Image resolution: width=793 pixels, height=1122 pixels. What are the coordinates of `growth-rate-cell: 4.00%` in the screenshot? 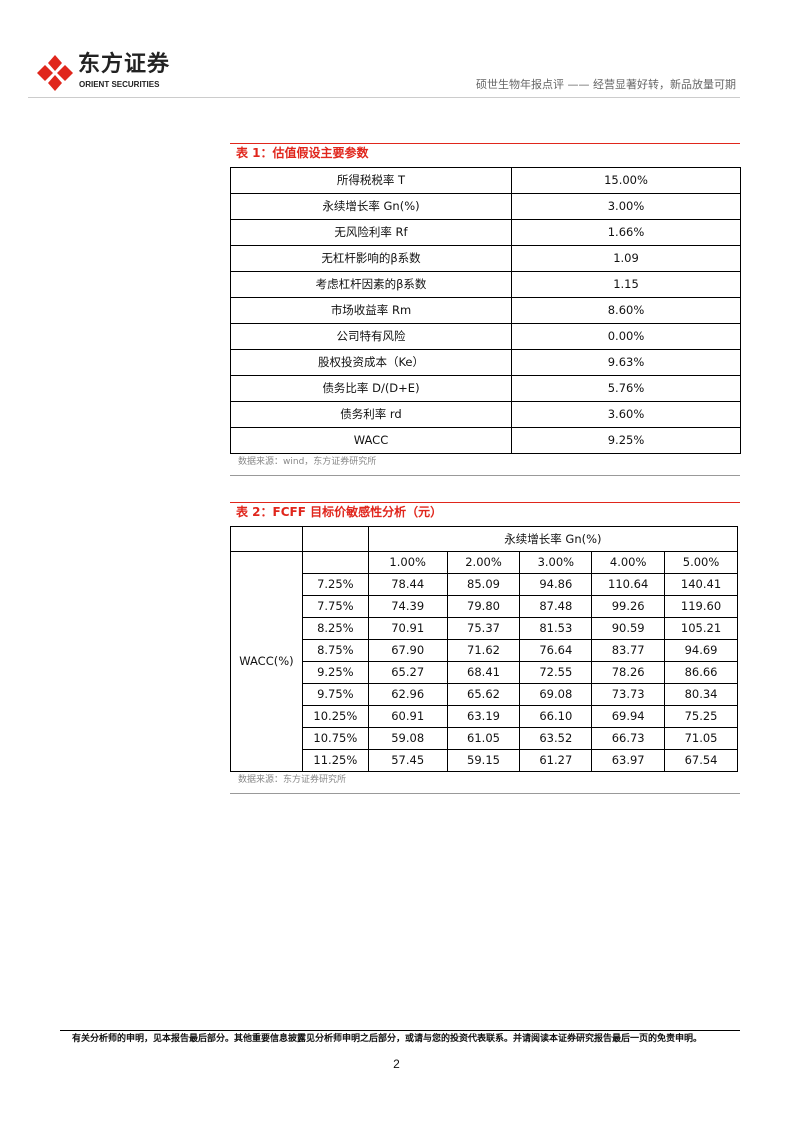 It's located at (628, 562).